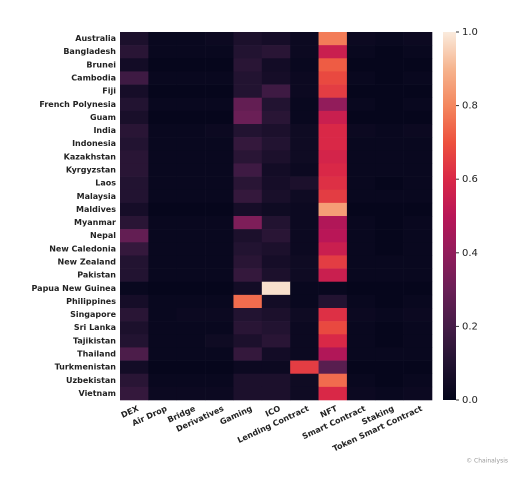 The image size is (520, 482). I want to click on row-label: Australia, so click(95, 38).